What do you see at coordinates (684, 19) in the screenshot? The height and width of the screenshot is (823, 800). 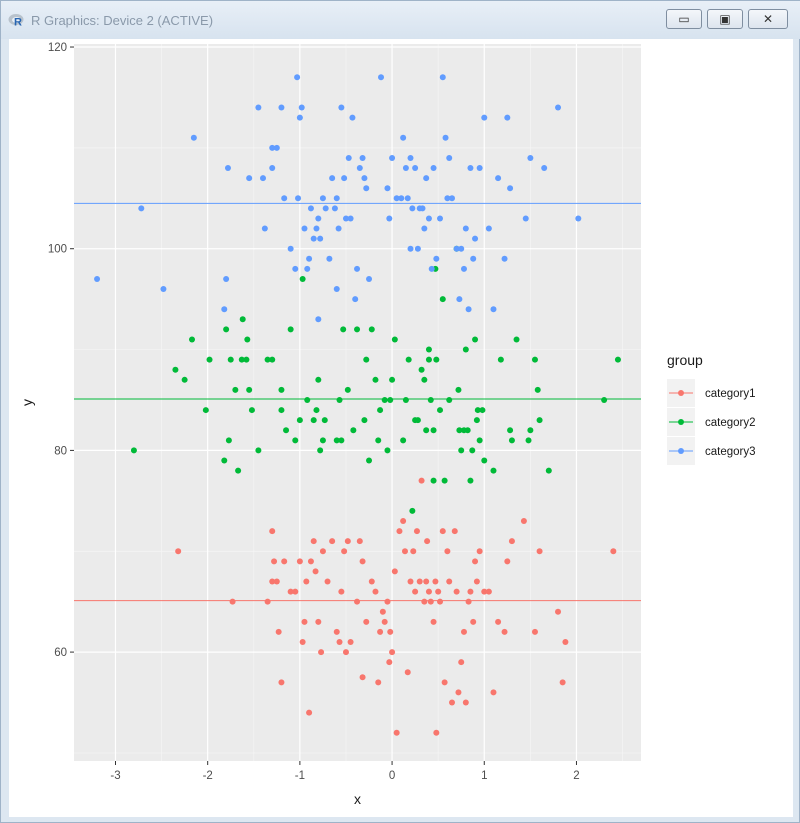 I see `minimize-button: ▭` at bounding box center [684, 19].